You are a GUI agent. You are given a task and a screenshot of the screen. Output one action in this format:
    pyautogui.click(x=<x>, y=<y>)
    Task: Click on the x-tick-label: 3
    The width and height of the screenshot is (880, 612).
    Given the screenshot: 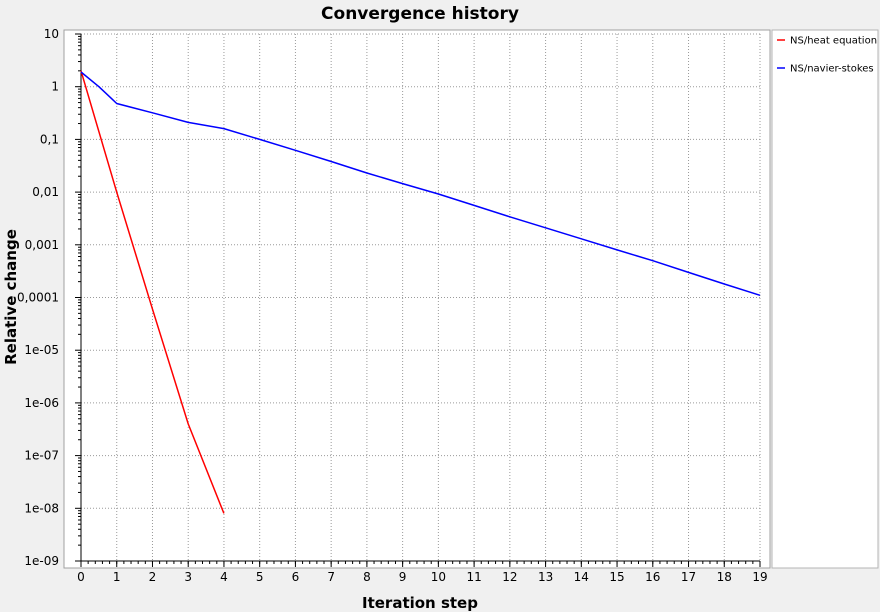 What is the action you would take?
    pyautogui.click(x=188, y=577)
    